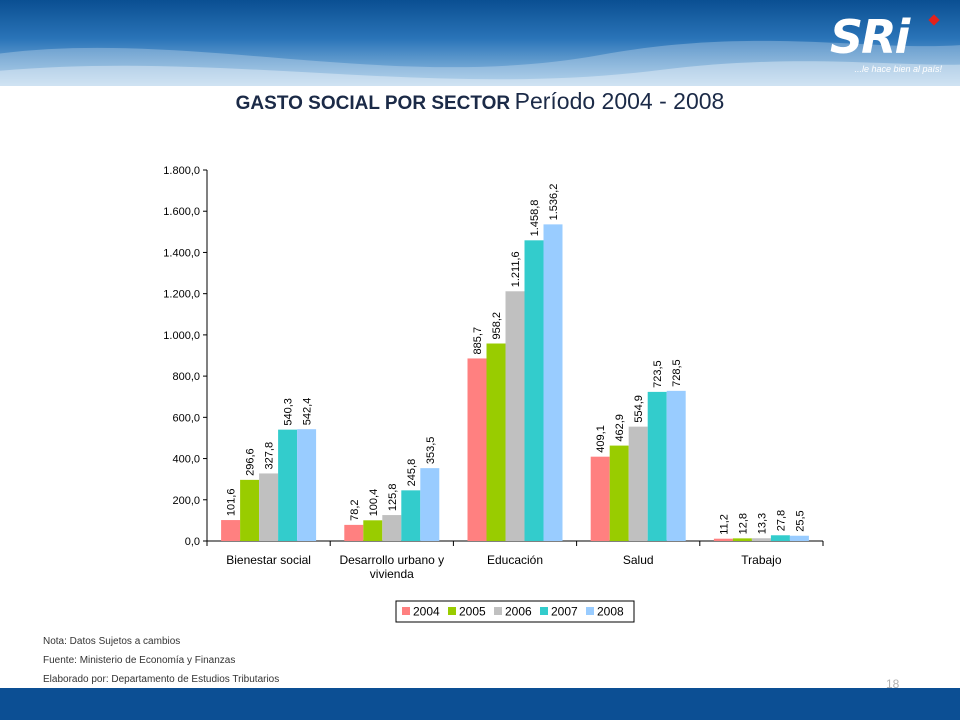 The width and height of the screenshot is (960, 720). Describe the element at coordinates (480, 63) in the screenshot. I see `header-wave` at that location.